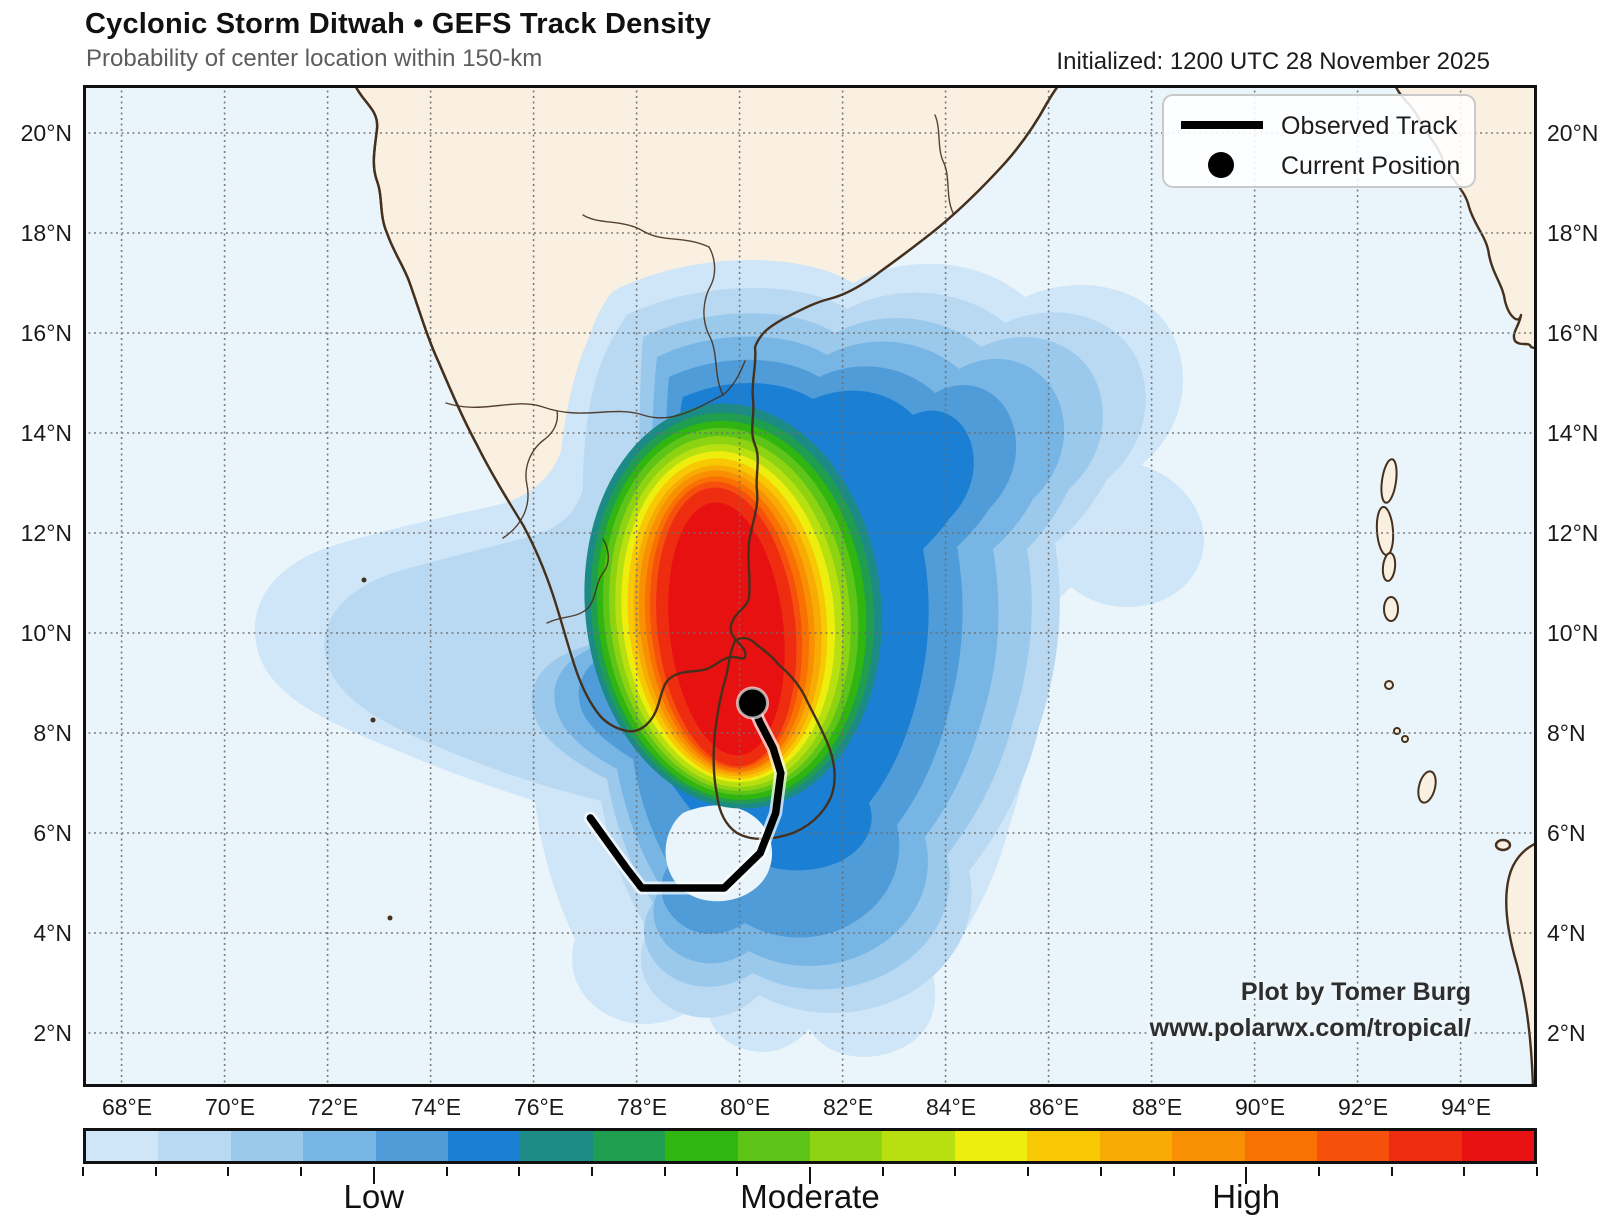 The height and width of the screenshot is (1220, 1621). I want to click on colorbar-label-moderate: Moderate, so click(810, 1196).